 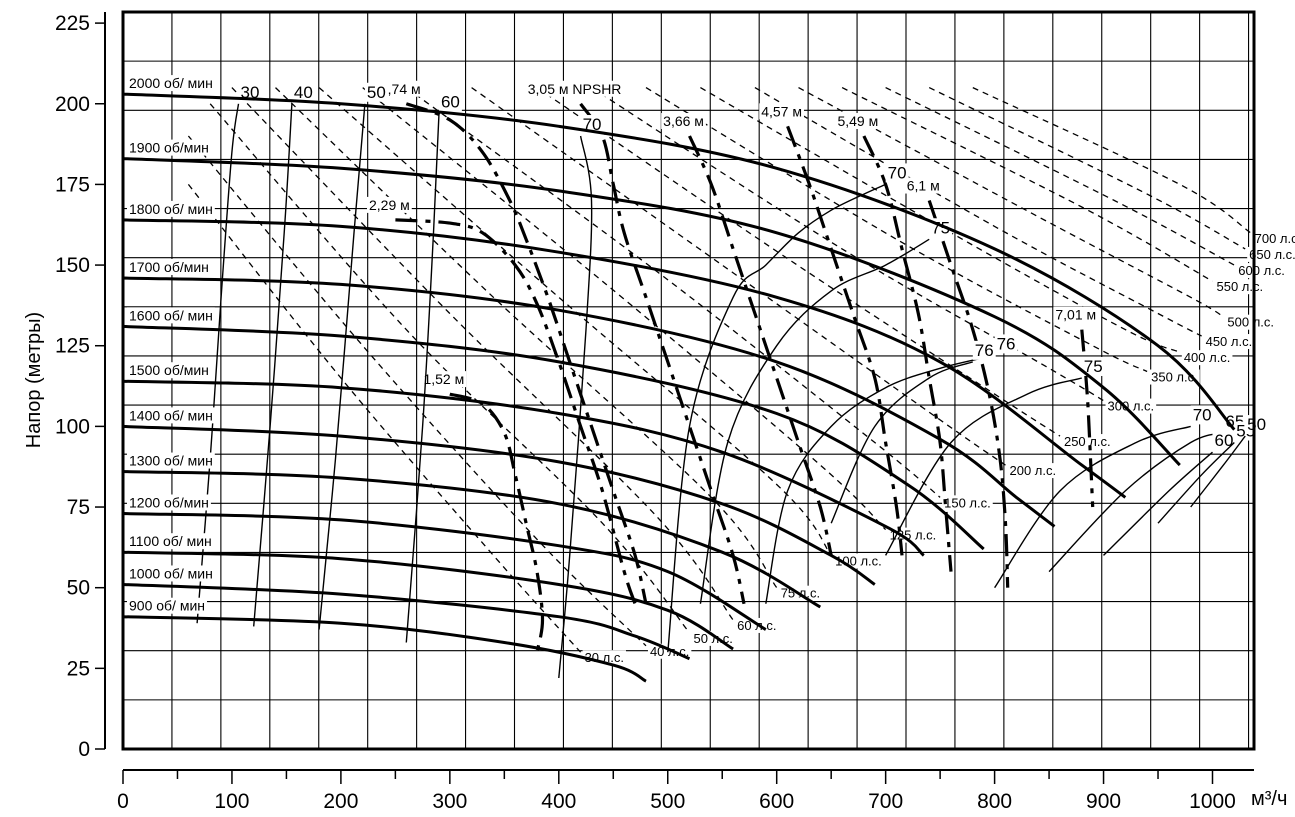 I want to click on npshr-label: 1,52 м, so click(x=443, y=379).